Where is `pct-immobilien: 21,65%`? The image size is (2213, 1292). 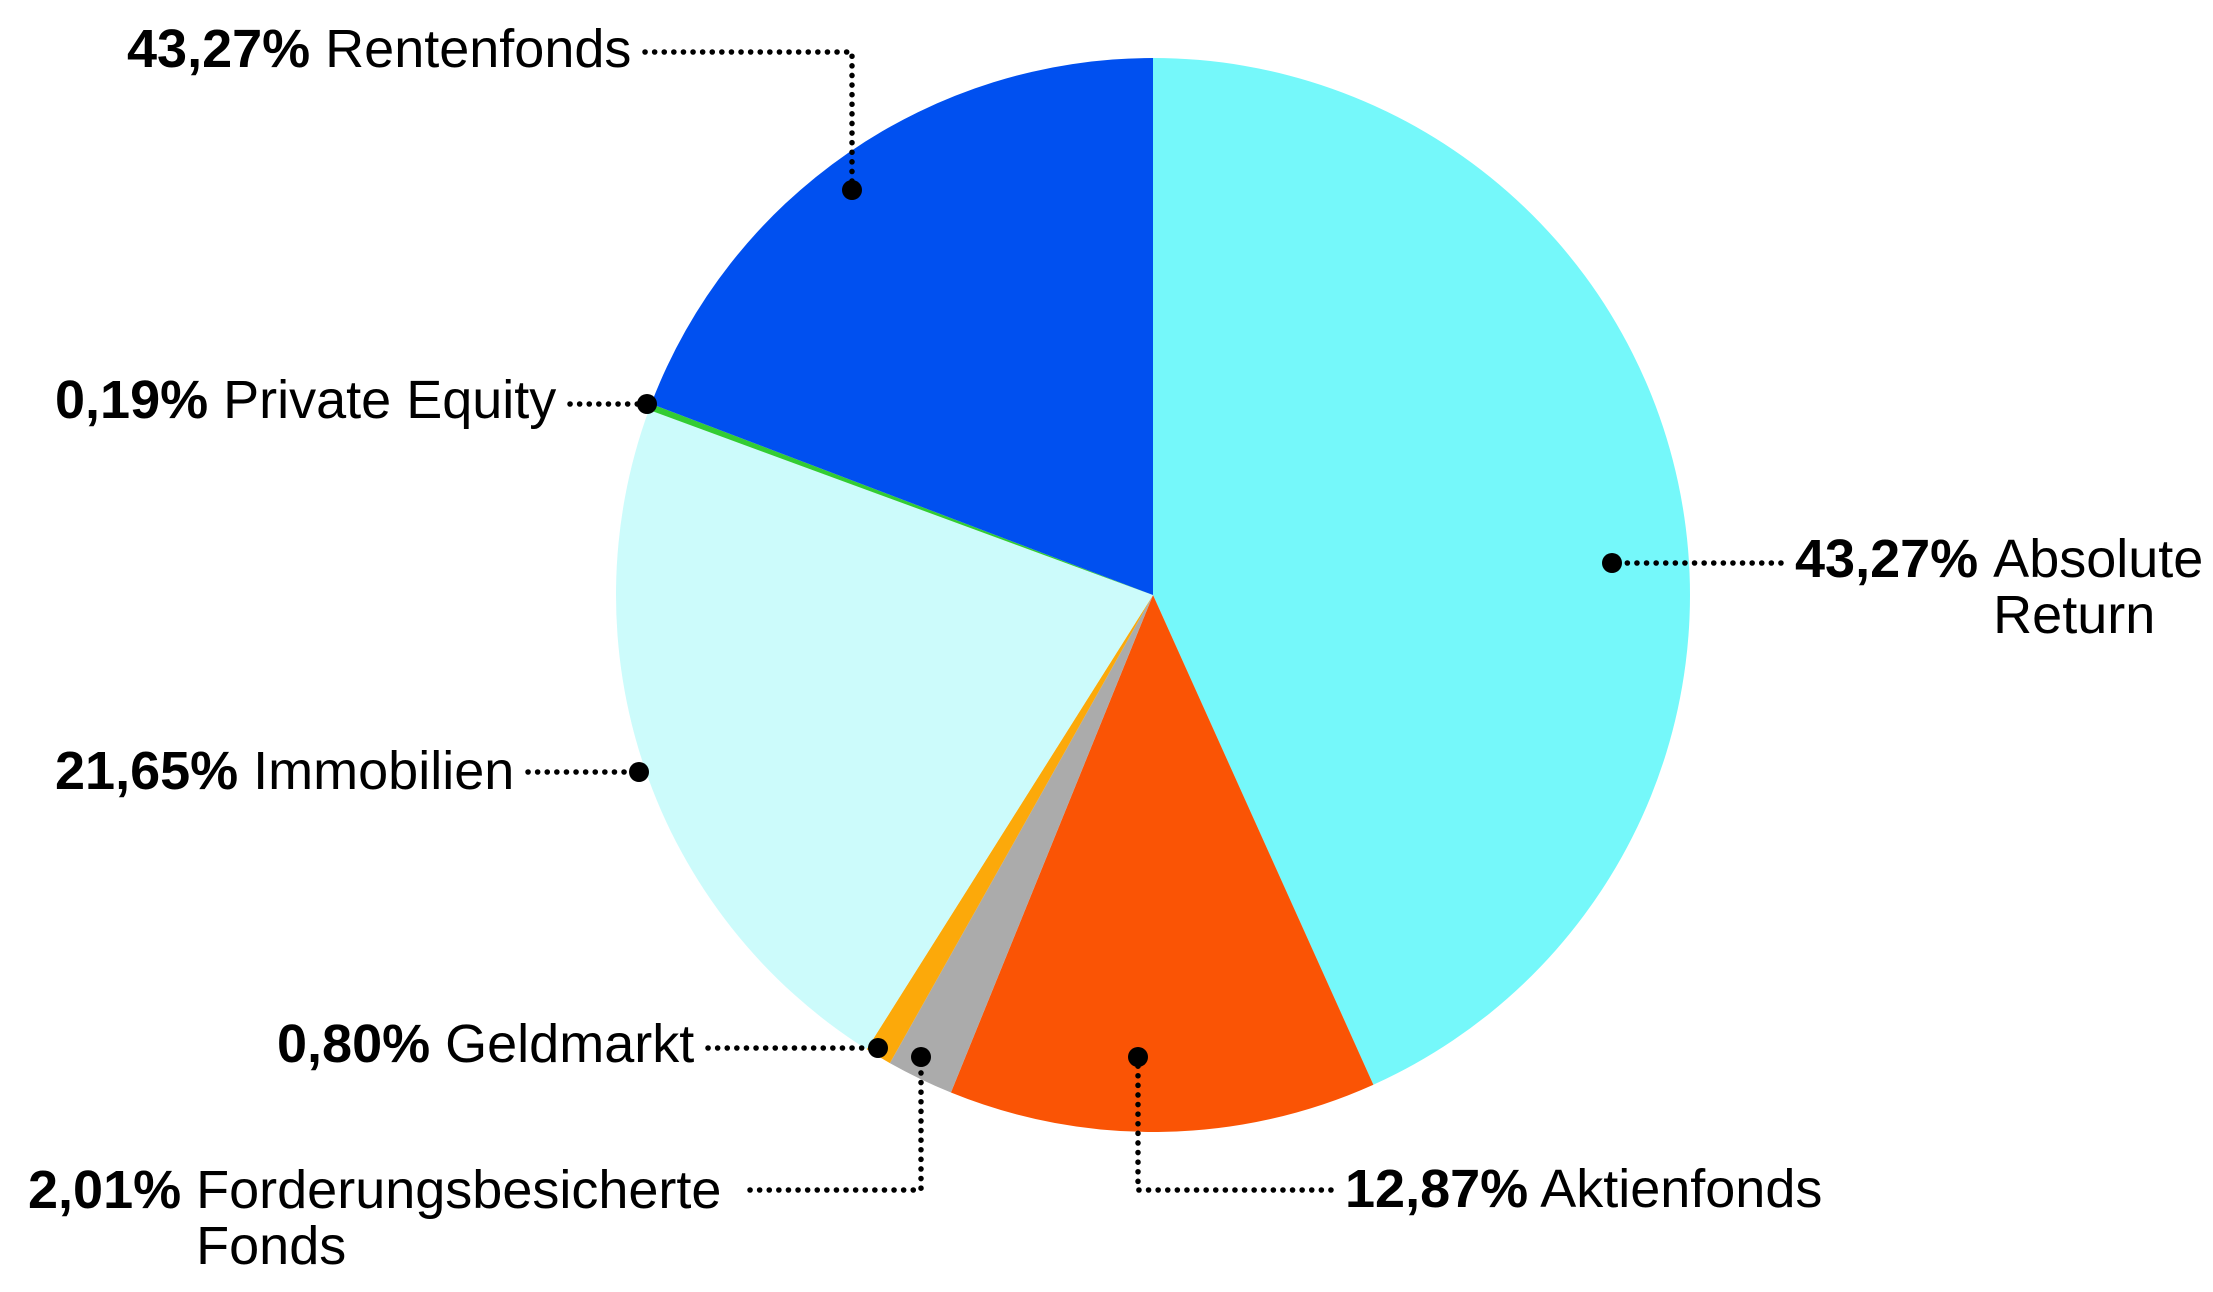 pct-immobilien: 21,65% is located at coordinates (147, 771).